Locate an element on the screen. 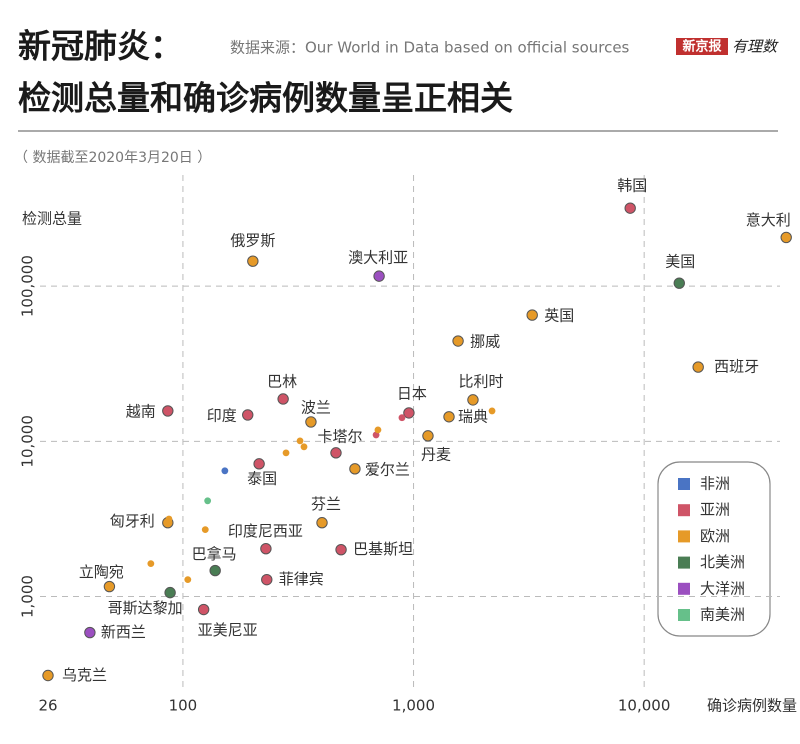 Image resolution: width=800 pixels, height=744 pixels. point-label: 越南 is located at coordinates (141, 411).